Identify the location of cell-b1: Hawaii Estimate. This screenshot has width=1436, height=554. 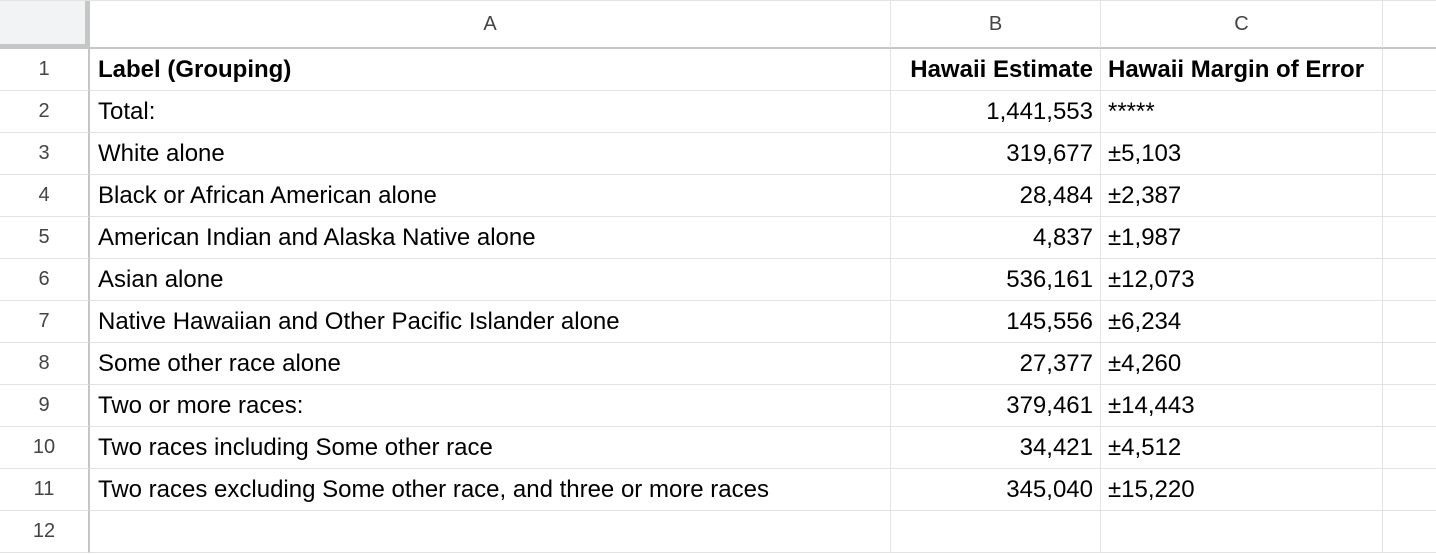
(996, 70).